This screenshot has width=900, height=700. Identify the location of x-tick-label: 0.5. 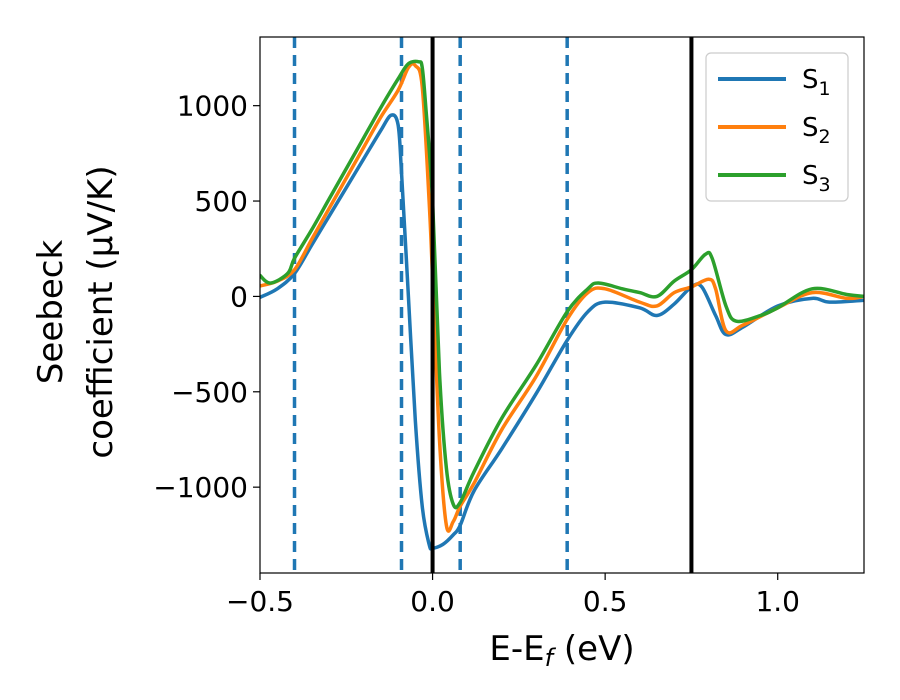
(605, 601).